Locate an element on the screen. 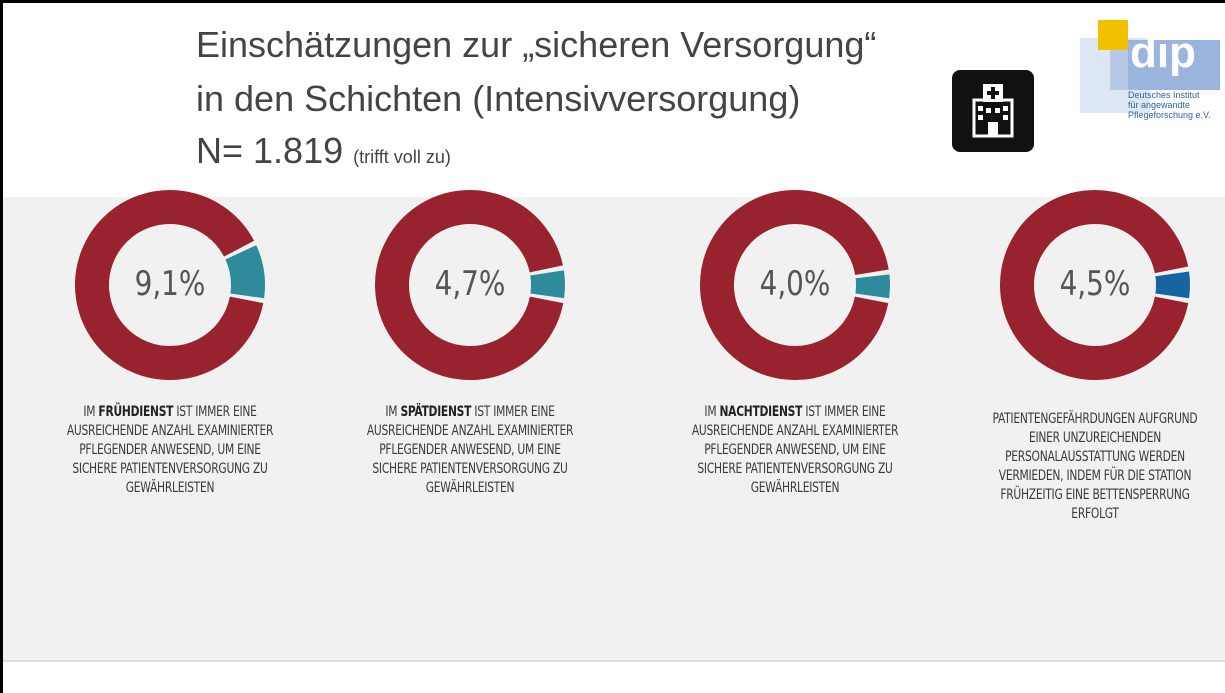 The width and height of the screenshot is (1225, 693). value-label: 9,1% is located at coordinates (170, 283).